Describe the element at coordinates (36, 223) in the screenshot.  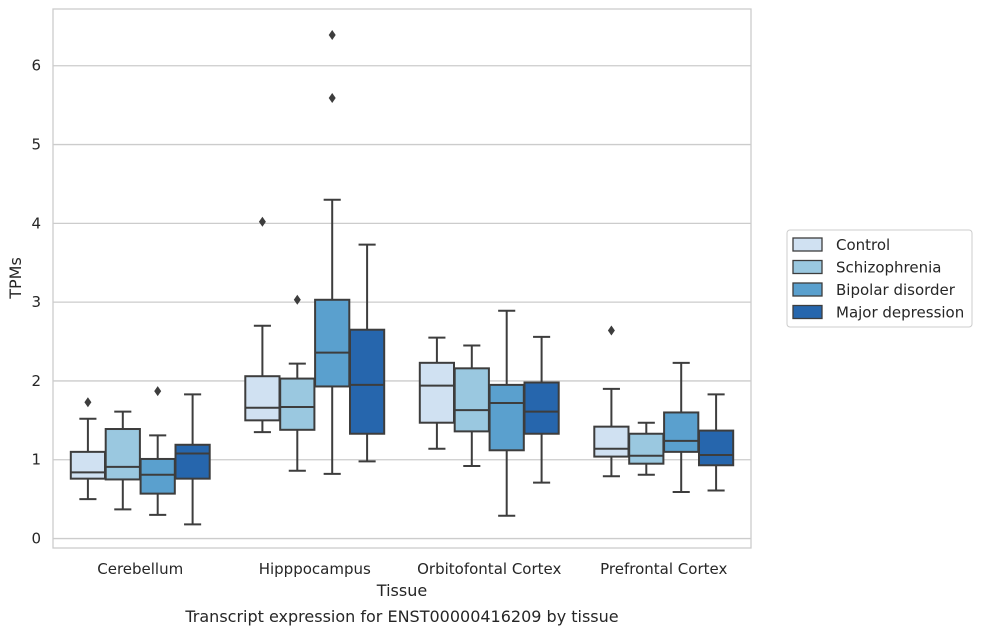
I see `y-tick-label: 4` at that location.